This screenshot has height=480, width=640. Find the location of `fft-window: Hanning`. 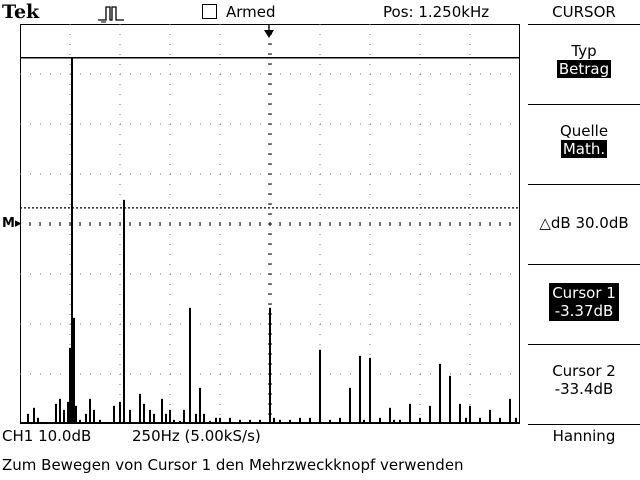

fft-window: Hanning is located at coordinates (584, 436).